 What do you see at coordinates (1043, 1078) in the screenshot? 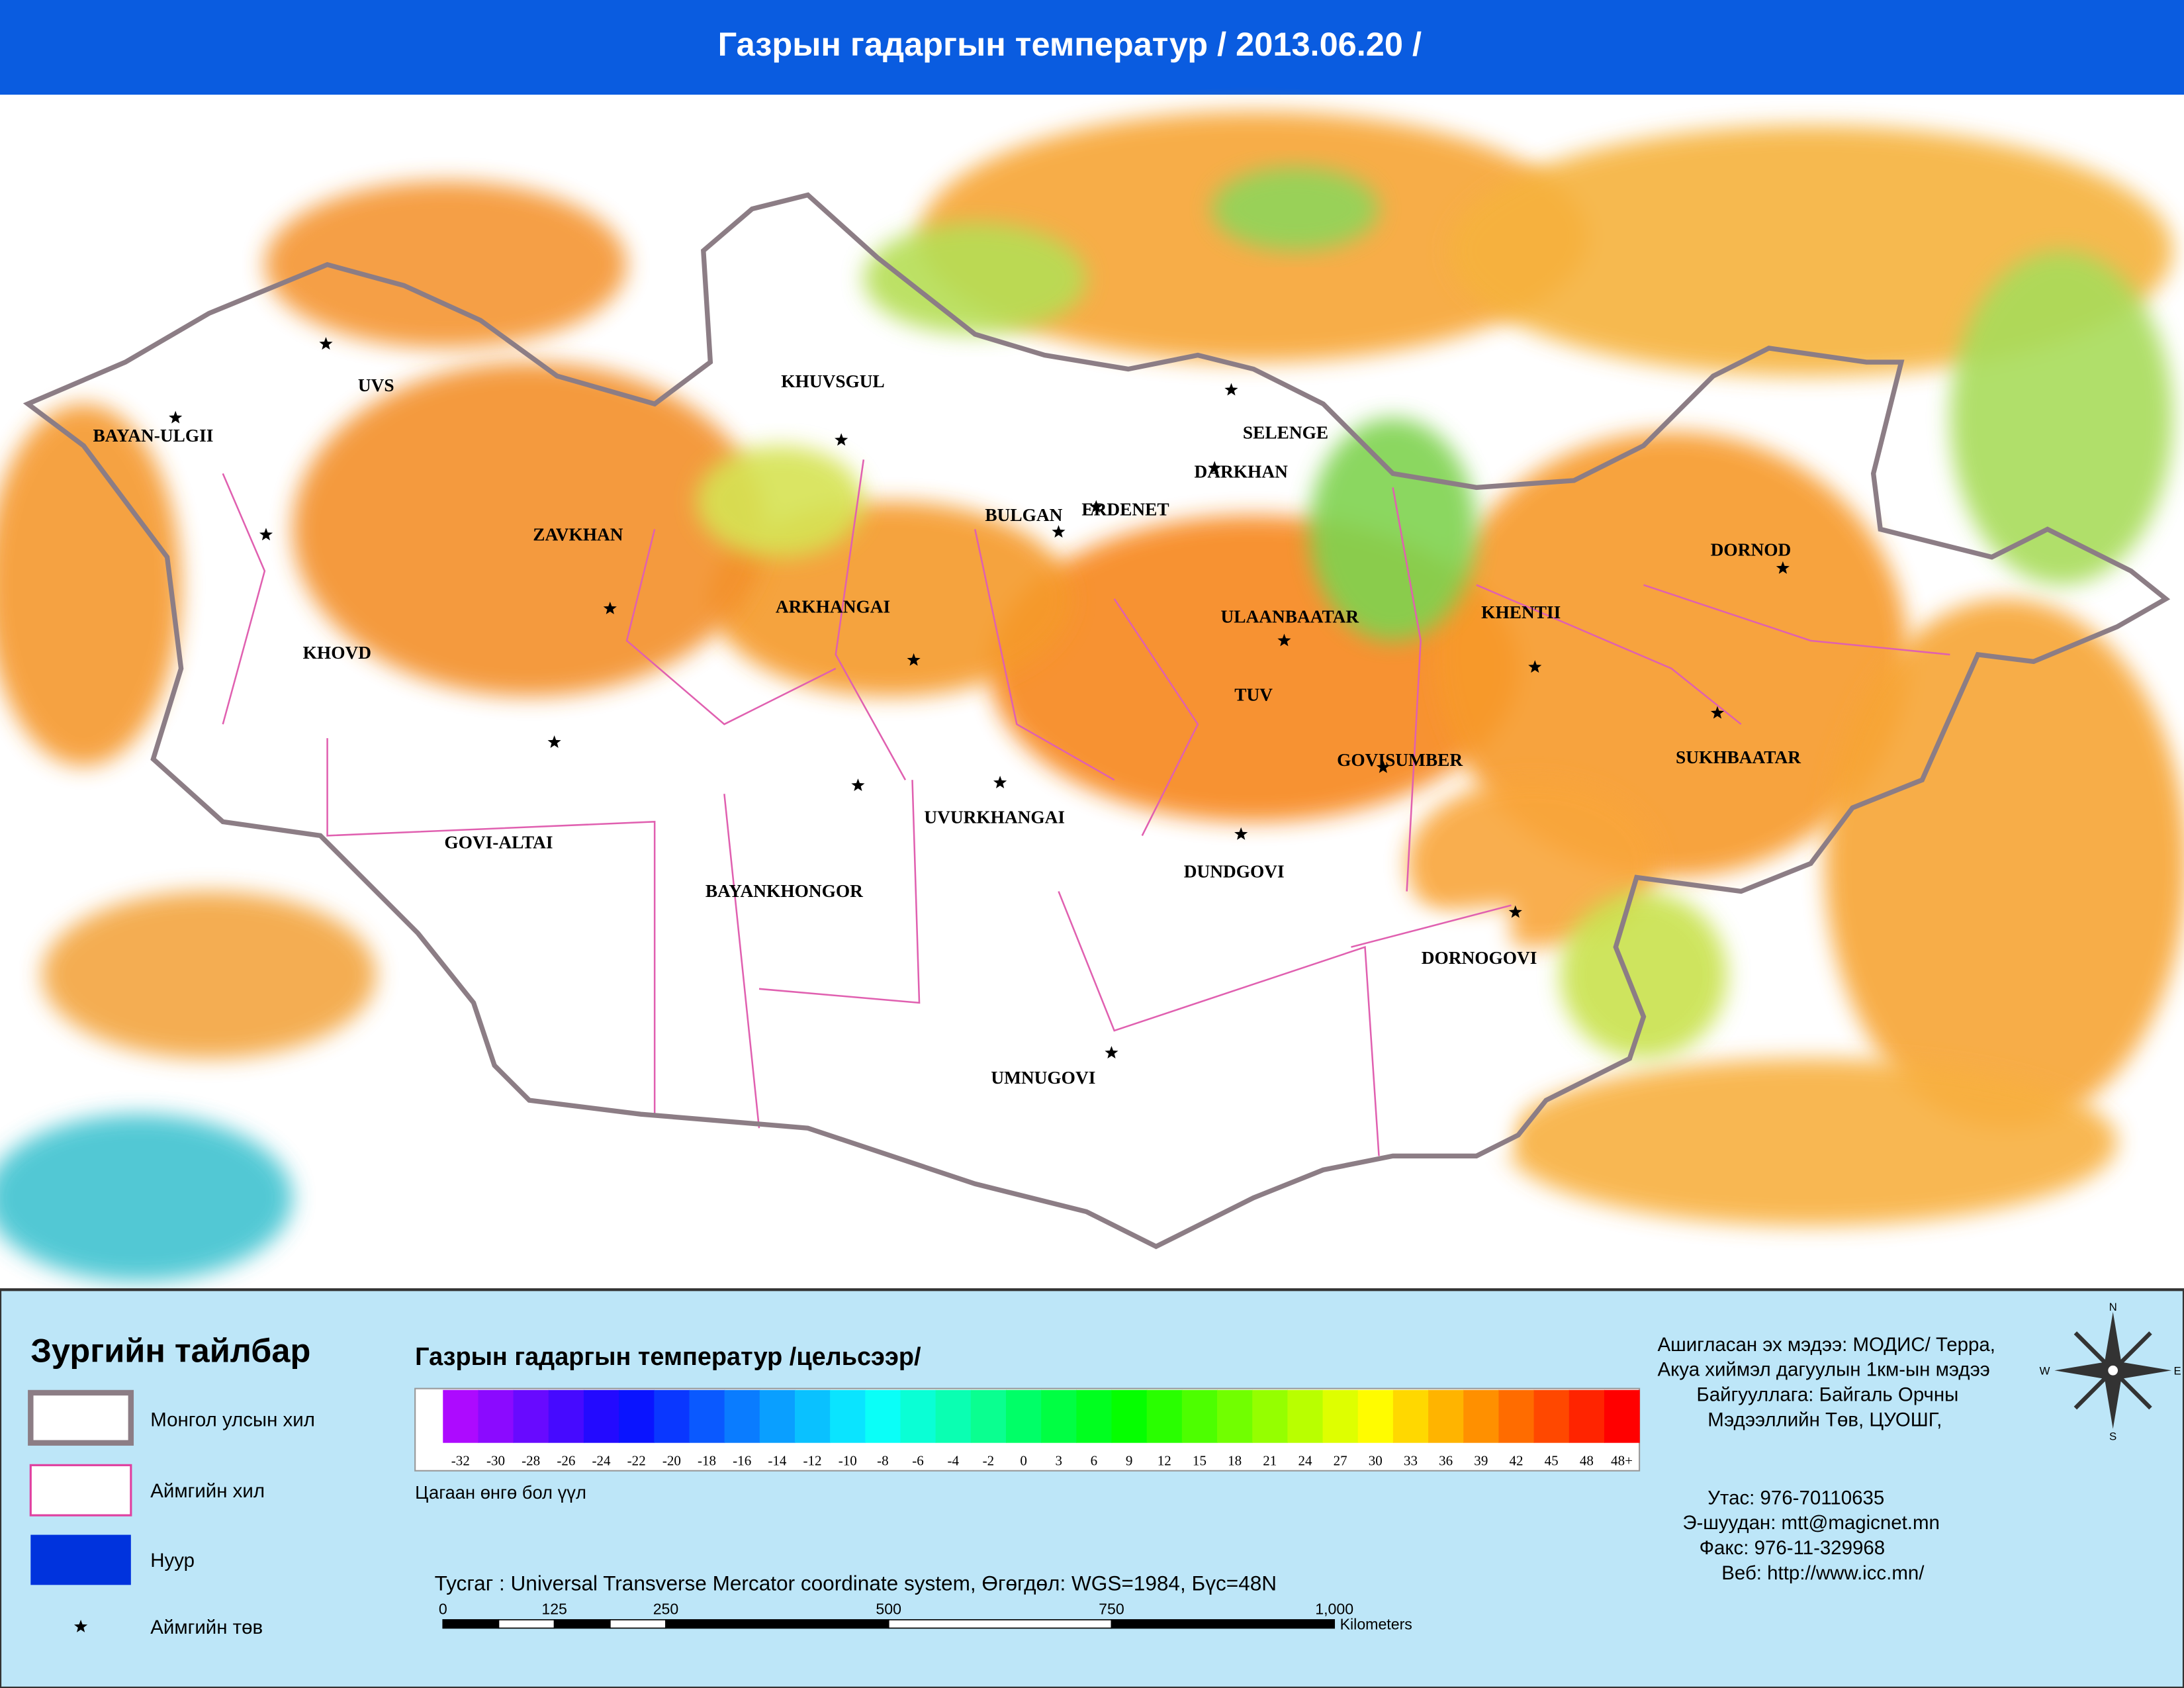
I see `aimag-label: UMNUGOVI` at bounding box center [1043, 1078].